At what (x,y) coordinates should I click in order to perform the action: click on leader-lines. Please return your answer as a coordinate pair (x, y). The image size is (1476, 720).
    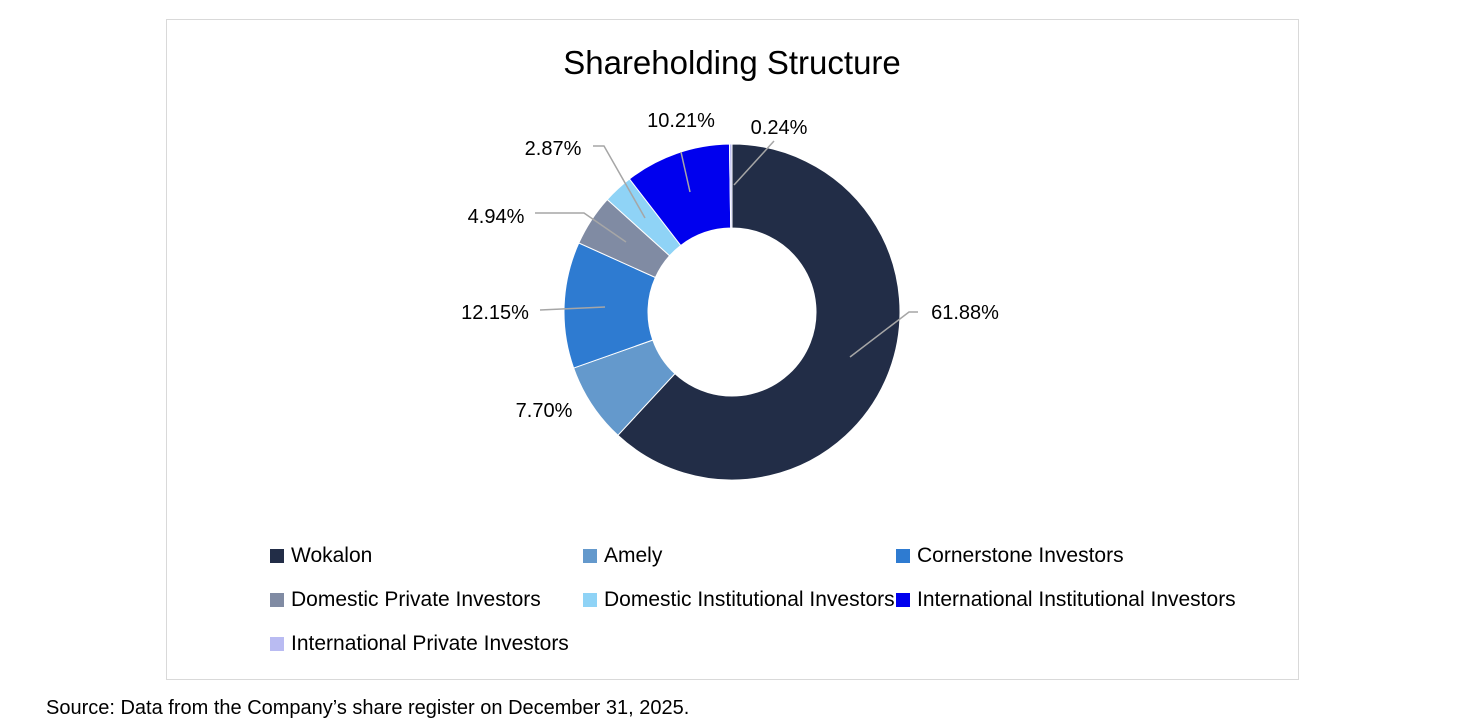
    Looking at the image, I should click on (726, 249).